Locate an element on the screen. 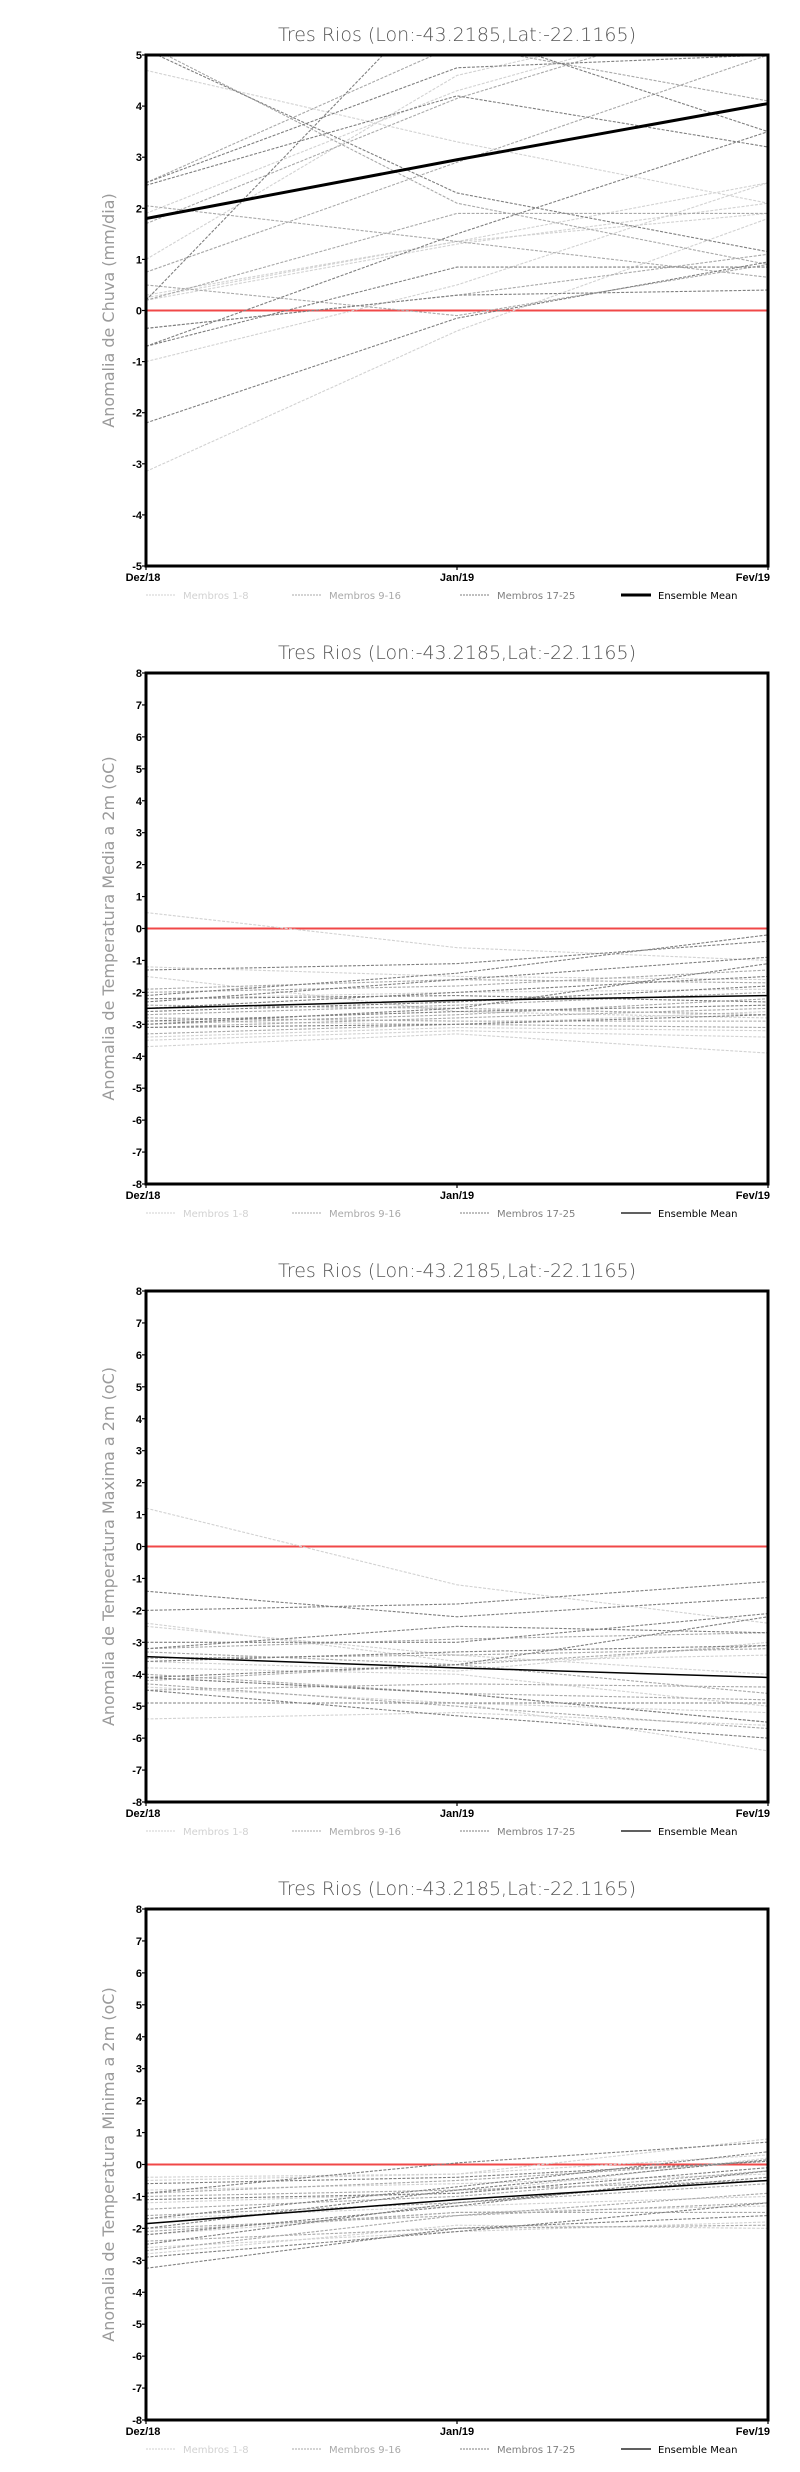  chart-title: Tres Rios (Lon:-43.2185,Lat:-22.1165) is located at coordinates (457, 1889).